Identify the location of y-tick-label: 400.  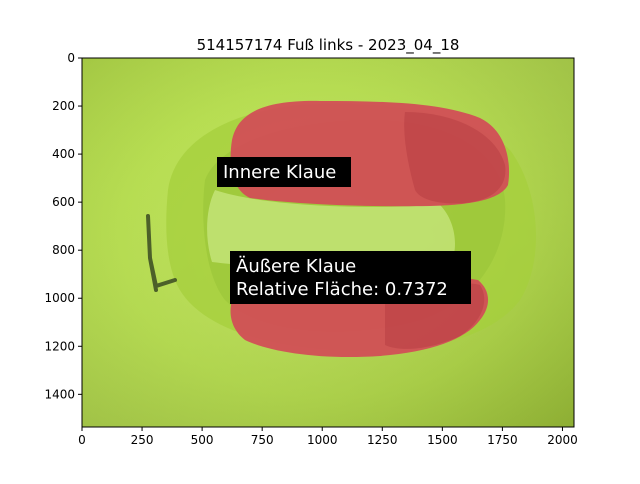
(63, 154).